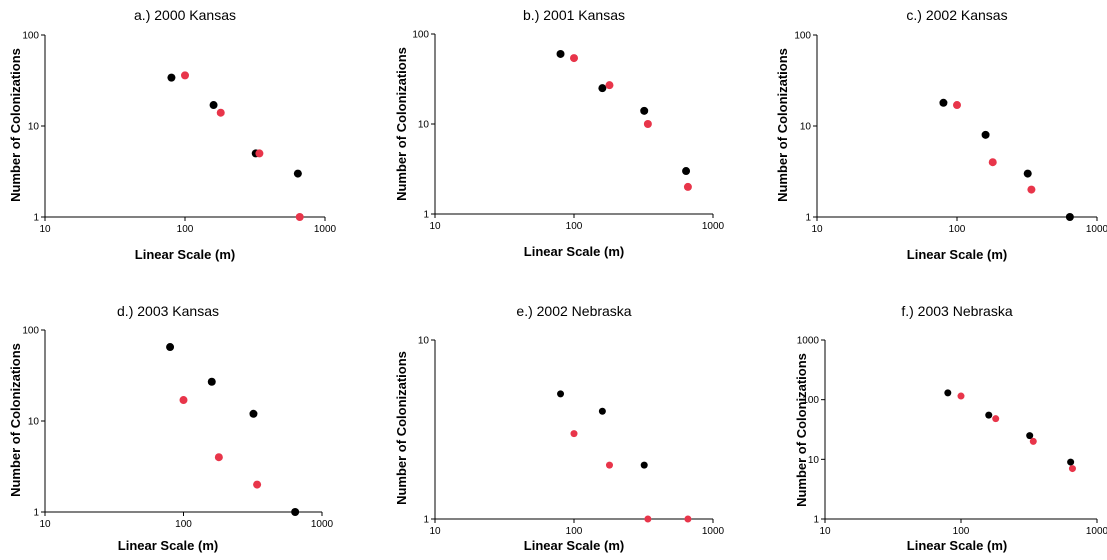 Image resolution: width=1107 pixels, height=560 pixels. What do you see at coordinates (573, 311) in the screenshot?
I see `chart-title: e.) 2002 Nebraska` at bounding box center [573, 311].